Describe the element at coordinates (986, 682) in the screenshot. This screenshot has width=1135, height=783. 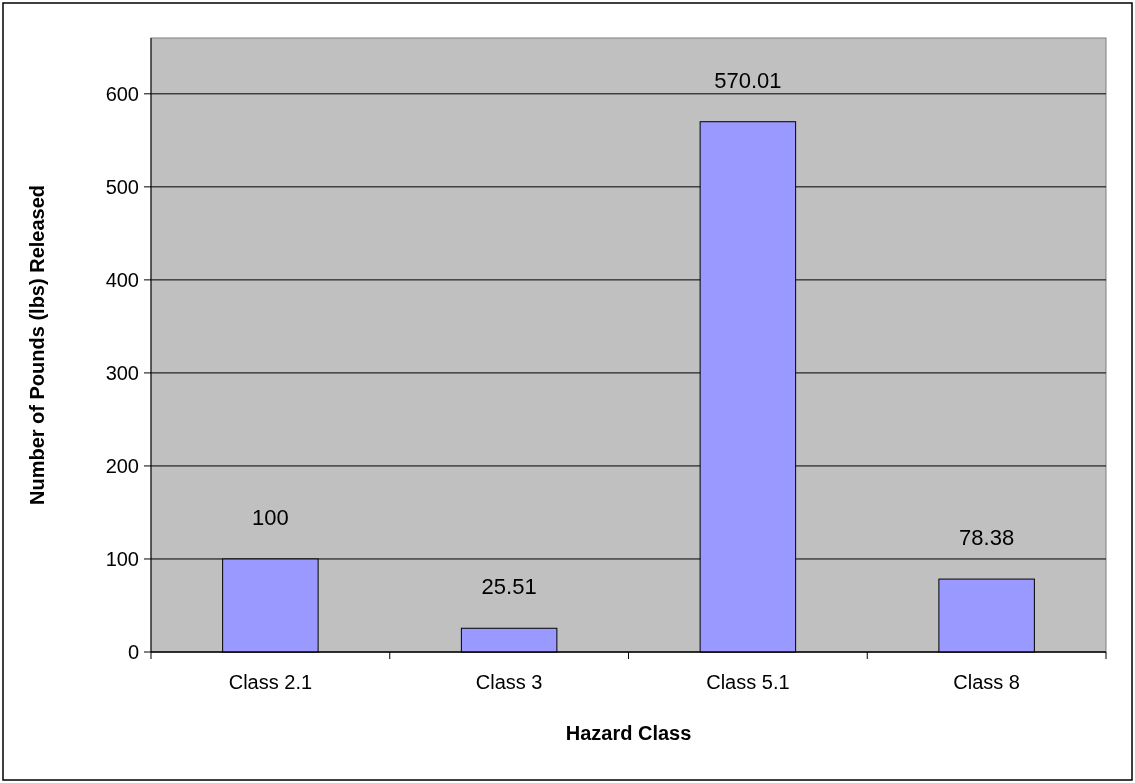
I see `x-tick-label: Class 8` at that location.